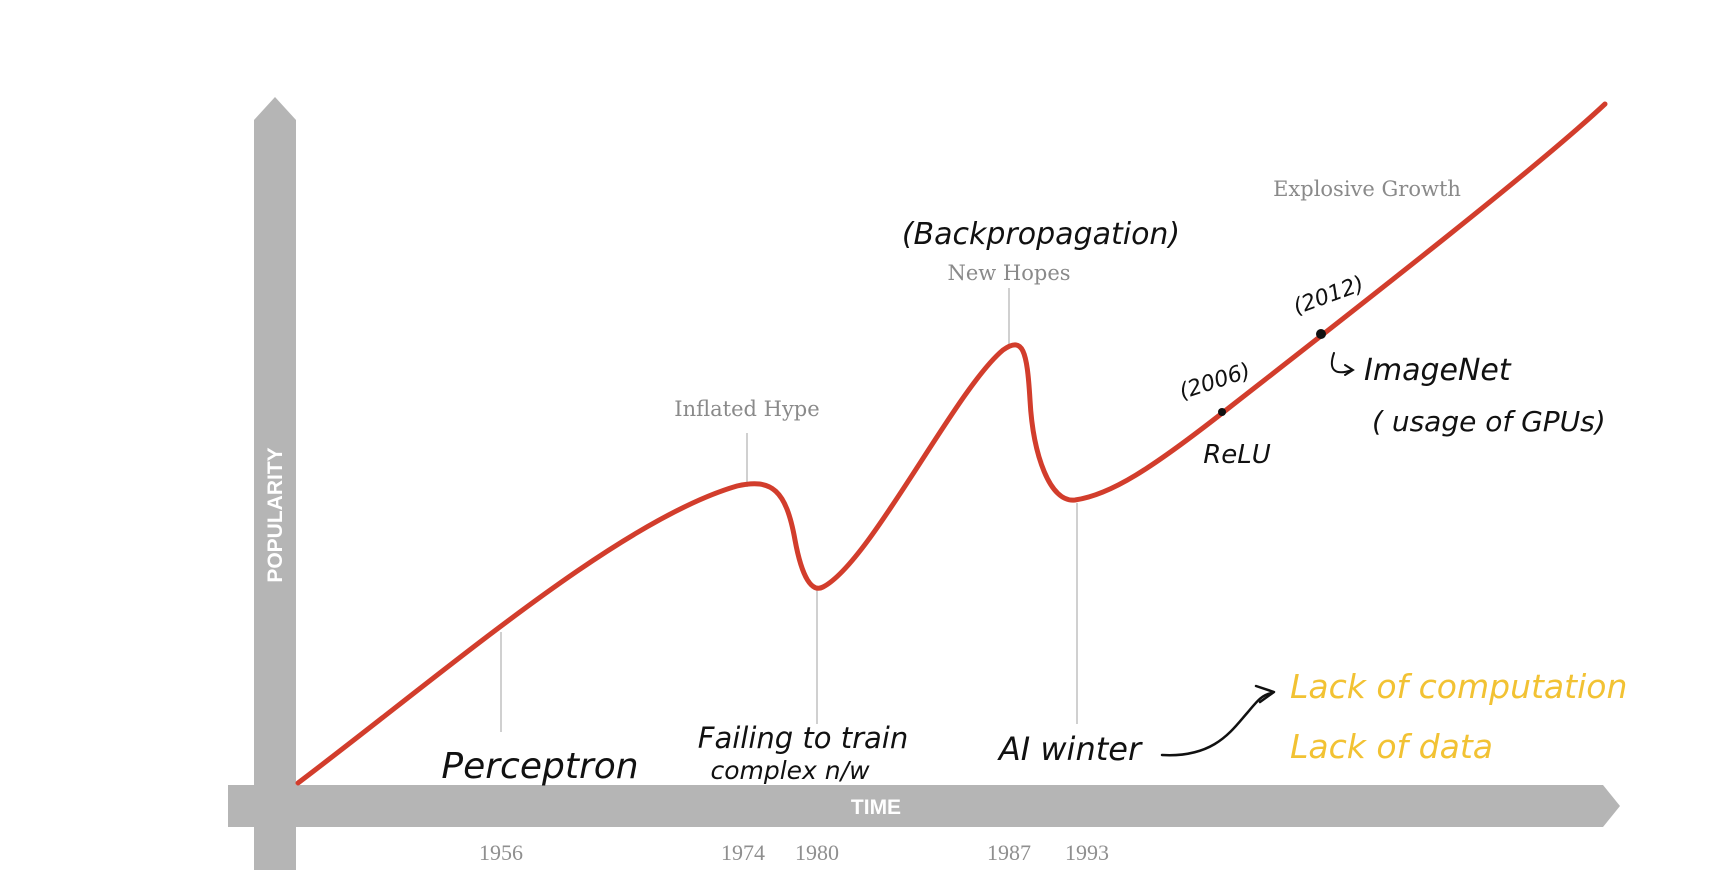  I want to click on year-label: 1987, so click(1009, 852).